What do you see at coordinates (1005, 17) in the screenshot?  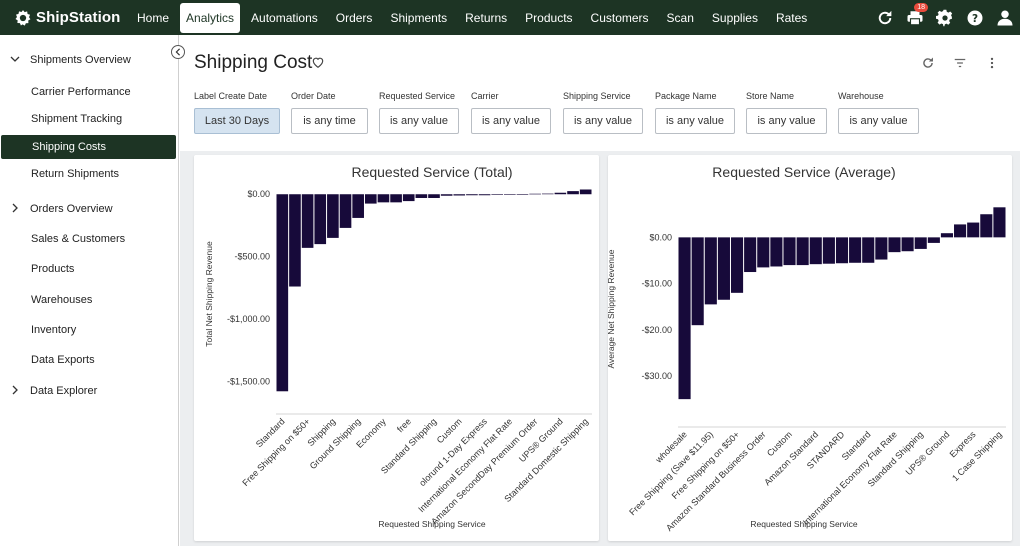 I see `user-icon` at bounding box center [1005, 17].